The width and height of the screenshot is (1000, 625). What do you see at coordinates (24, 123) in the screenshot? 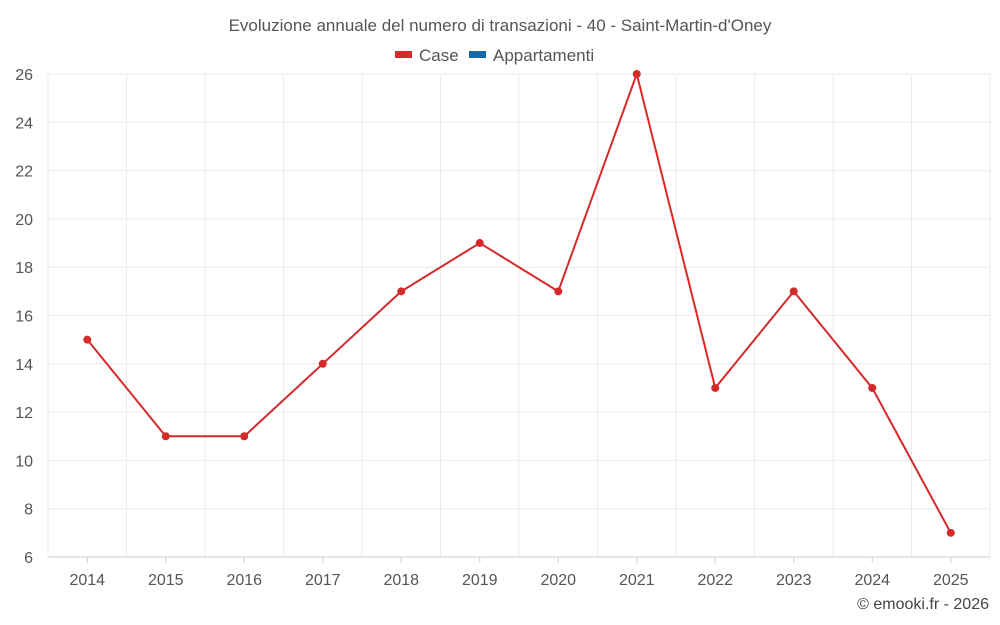
I see `y-tick-label: 24` at bounding box center [24, 123].